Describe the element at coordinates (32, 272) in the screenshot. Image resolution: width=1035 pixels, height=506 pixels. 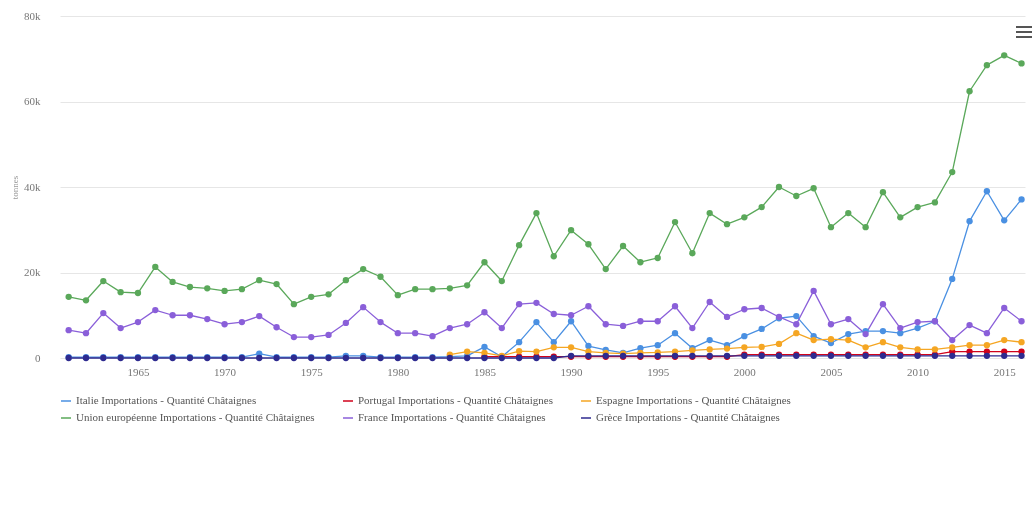
I see `y-tick-label: 20k` at that location.